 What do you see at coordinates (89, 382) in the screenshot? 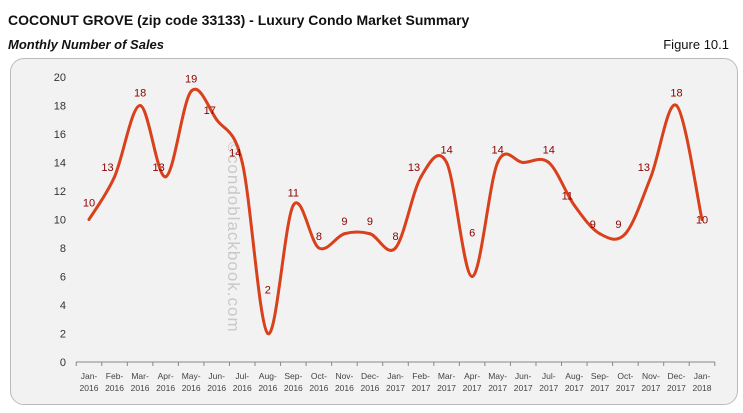
I see `x-tick-label: Jan-2016` at bounding box center [89, 382].